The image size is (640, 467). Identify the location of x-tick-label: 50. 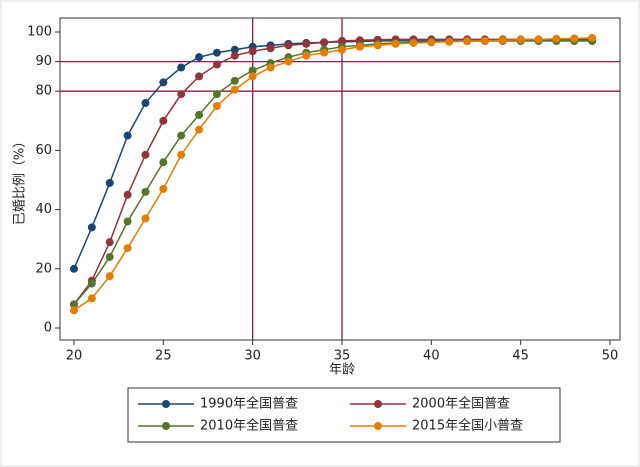
(610, 356).